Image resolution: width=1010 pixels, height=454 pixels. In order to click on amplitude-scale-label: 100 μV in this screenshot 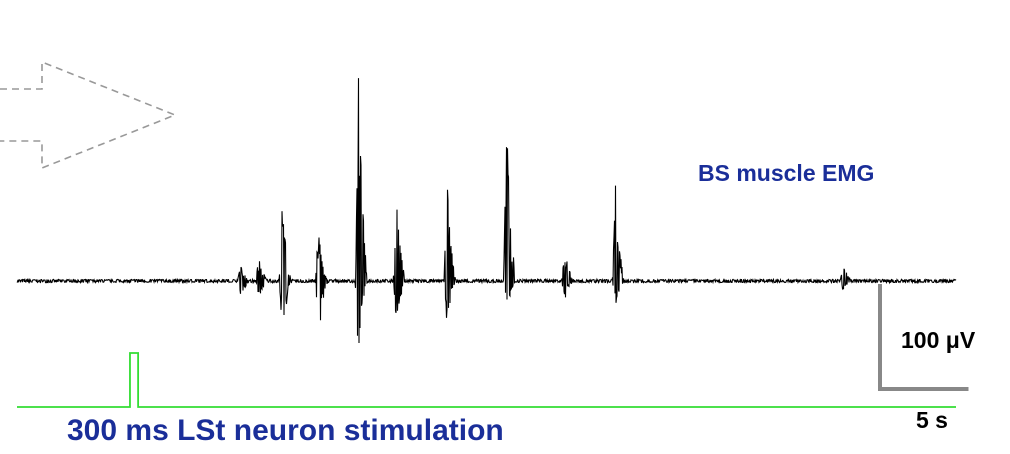, I will do `click(938, 340)`.